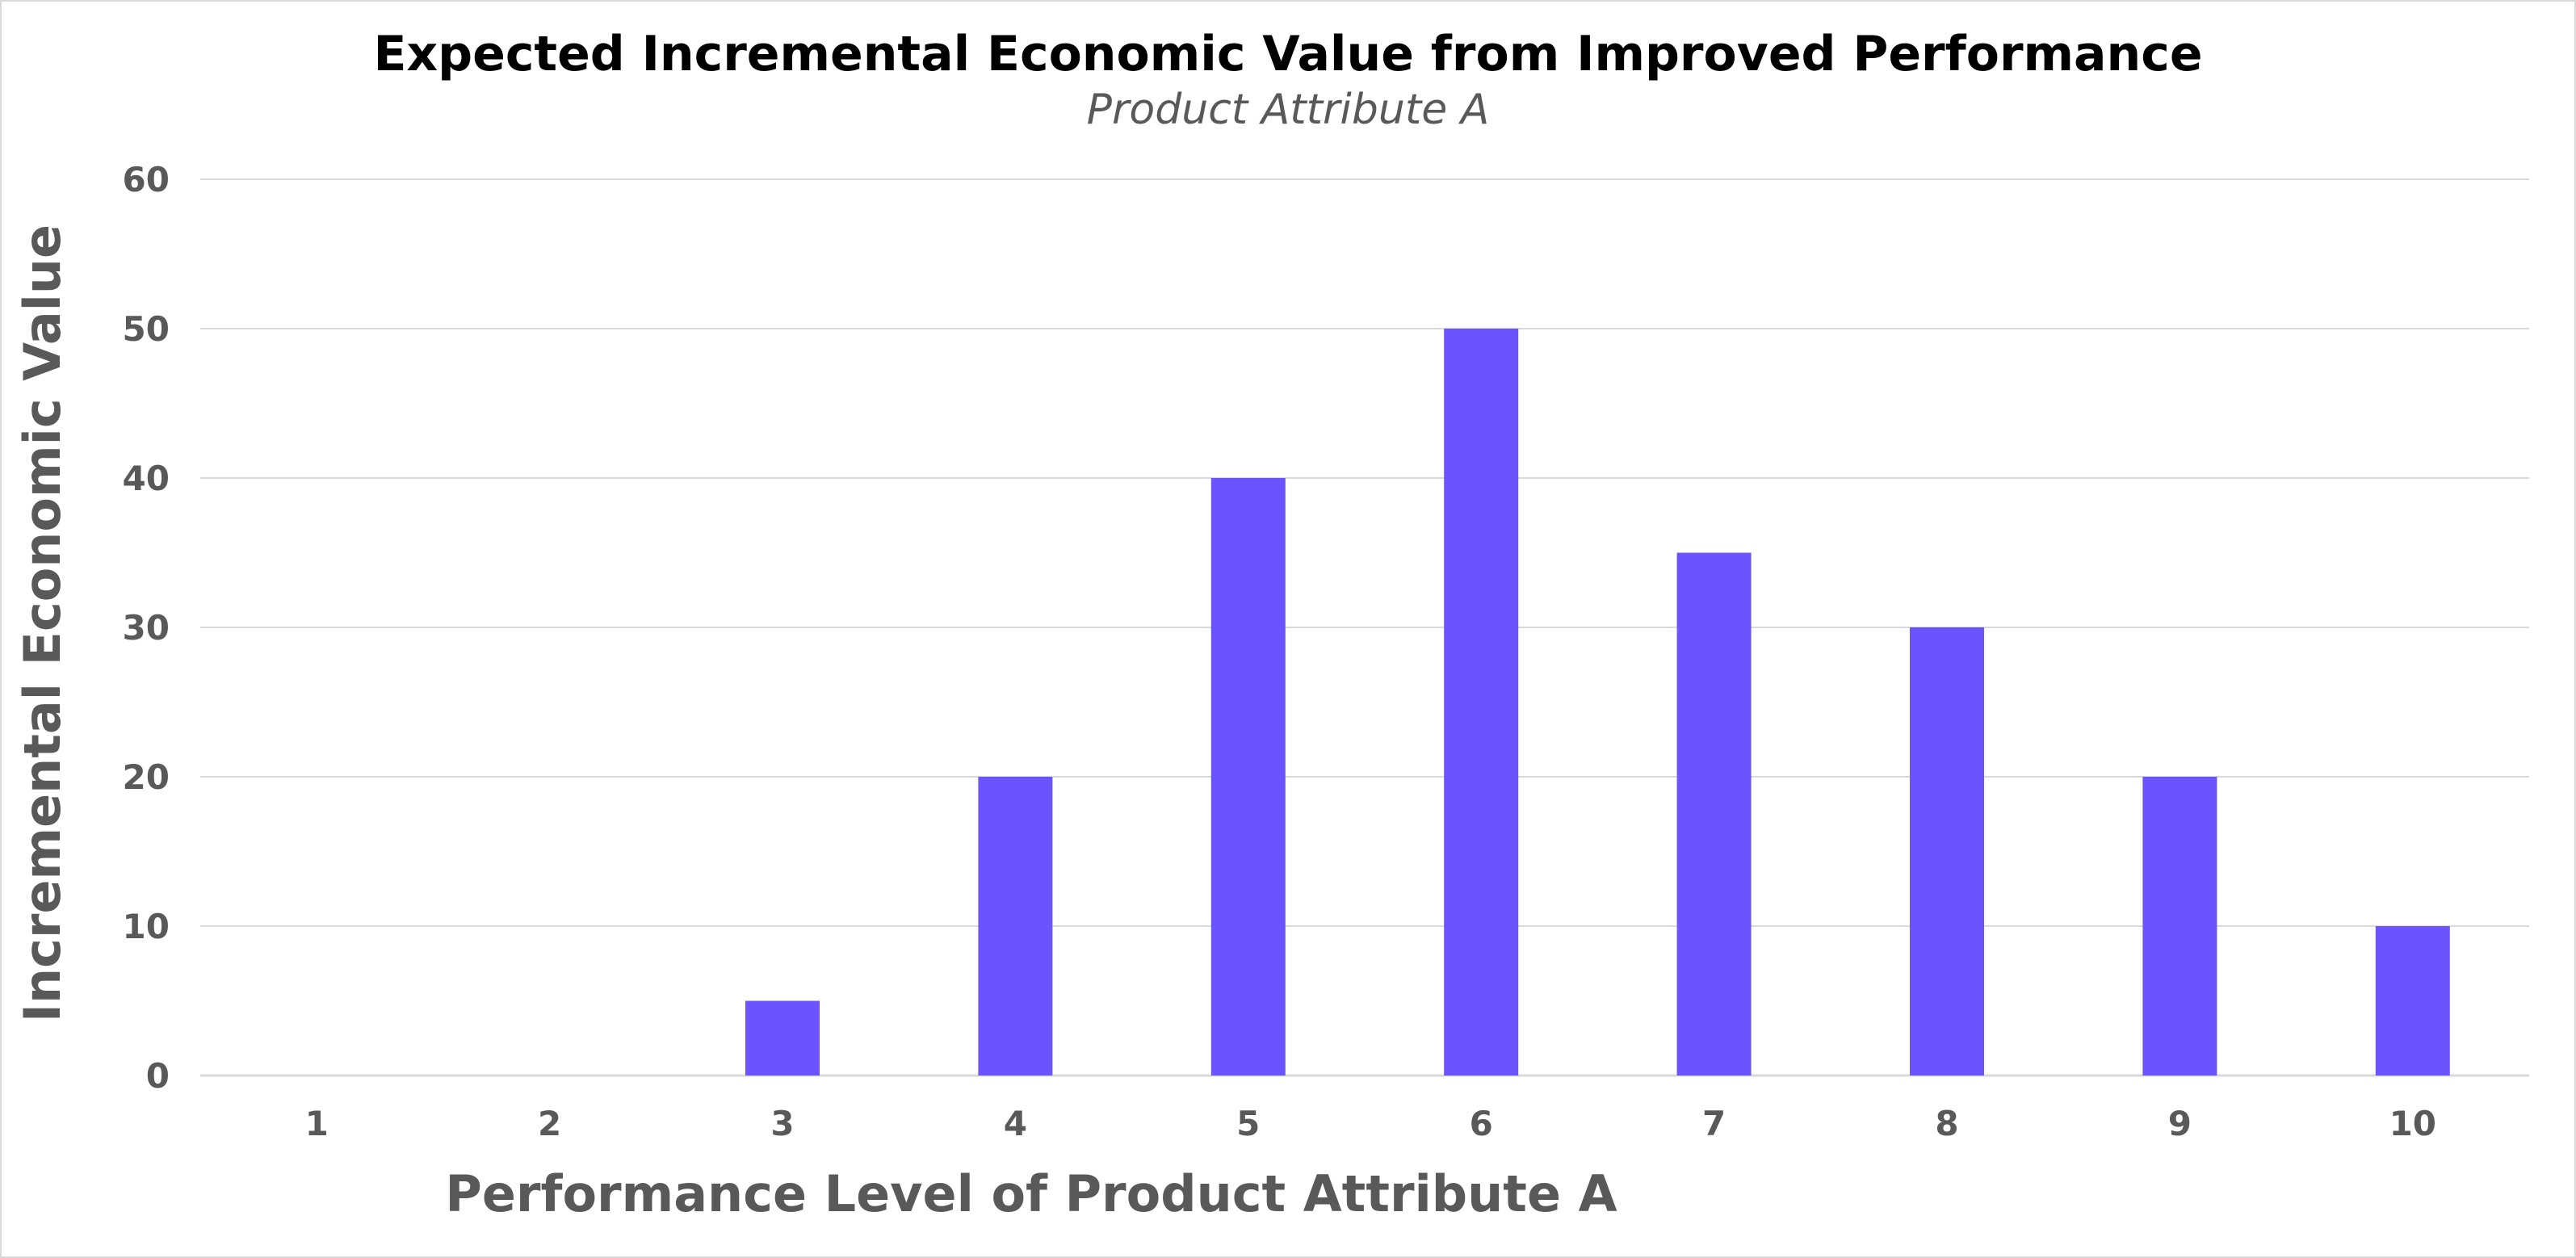 This screenshot has width=2576, height=1258. Describe the element at coordinates (1370, 1123) in the screenshot. I see `x-axis-ticks: 1 2 3 4 5 6 7 8 9 10` at that location.